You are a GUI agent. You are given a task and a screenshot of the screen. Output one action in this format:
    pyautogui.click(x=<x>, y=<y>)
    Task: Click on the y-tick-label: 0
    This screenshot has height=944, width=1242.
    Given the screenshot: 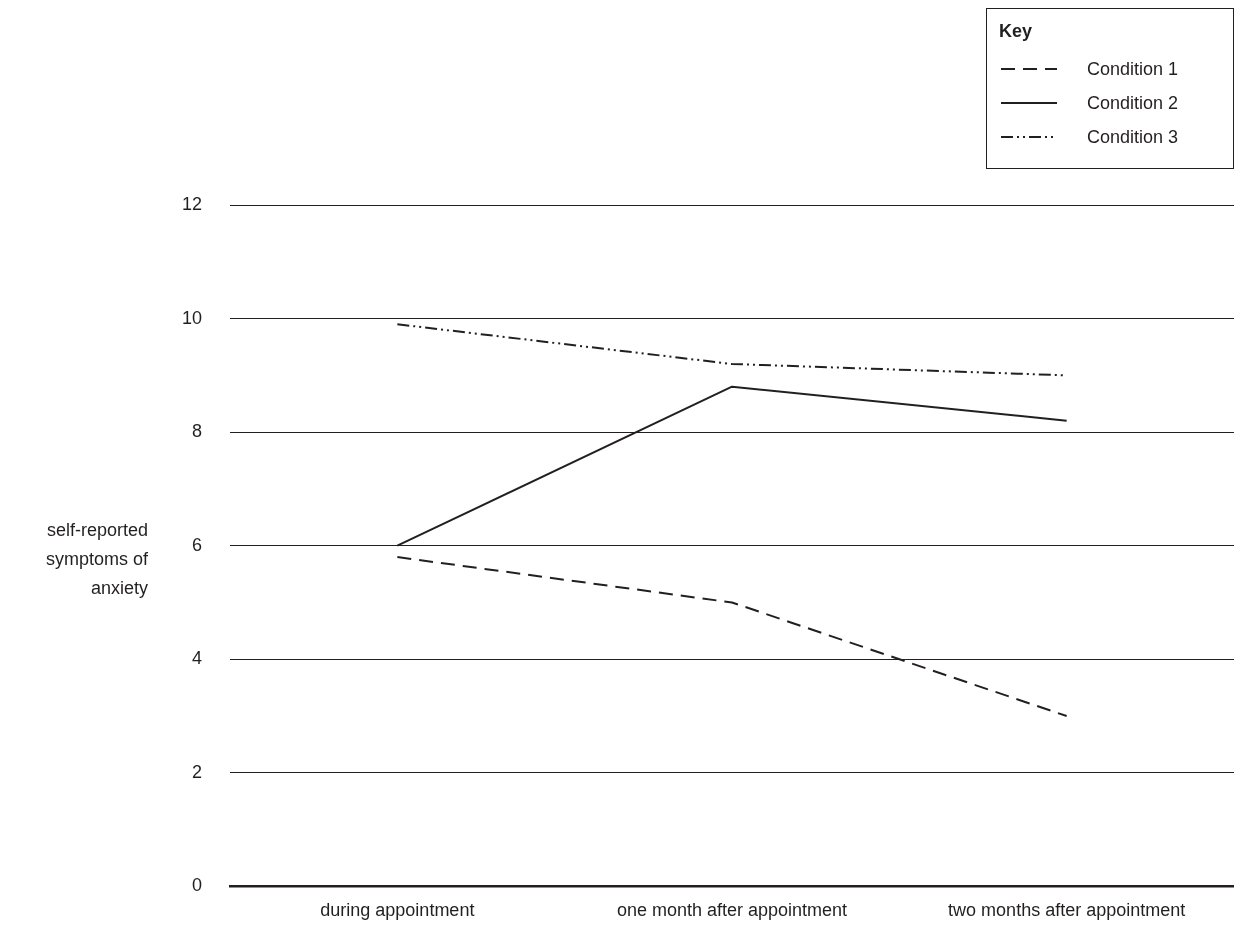 What is the action you would take?
    pyautogui.click(x=196, y=885)
    